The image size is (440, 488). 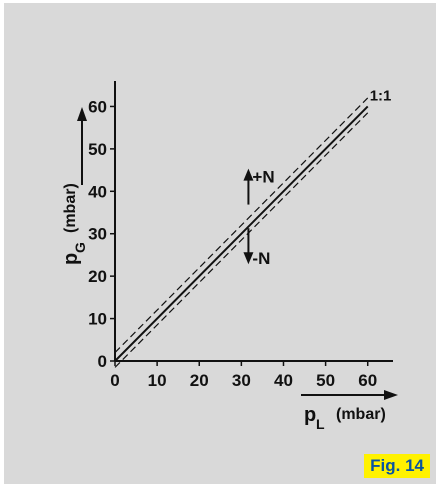 What do you see at coordinates (397, 466) in the screenshot?
I see `figure-label: Fig. 14` at bounding box center [397, 466].